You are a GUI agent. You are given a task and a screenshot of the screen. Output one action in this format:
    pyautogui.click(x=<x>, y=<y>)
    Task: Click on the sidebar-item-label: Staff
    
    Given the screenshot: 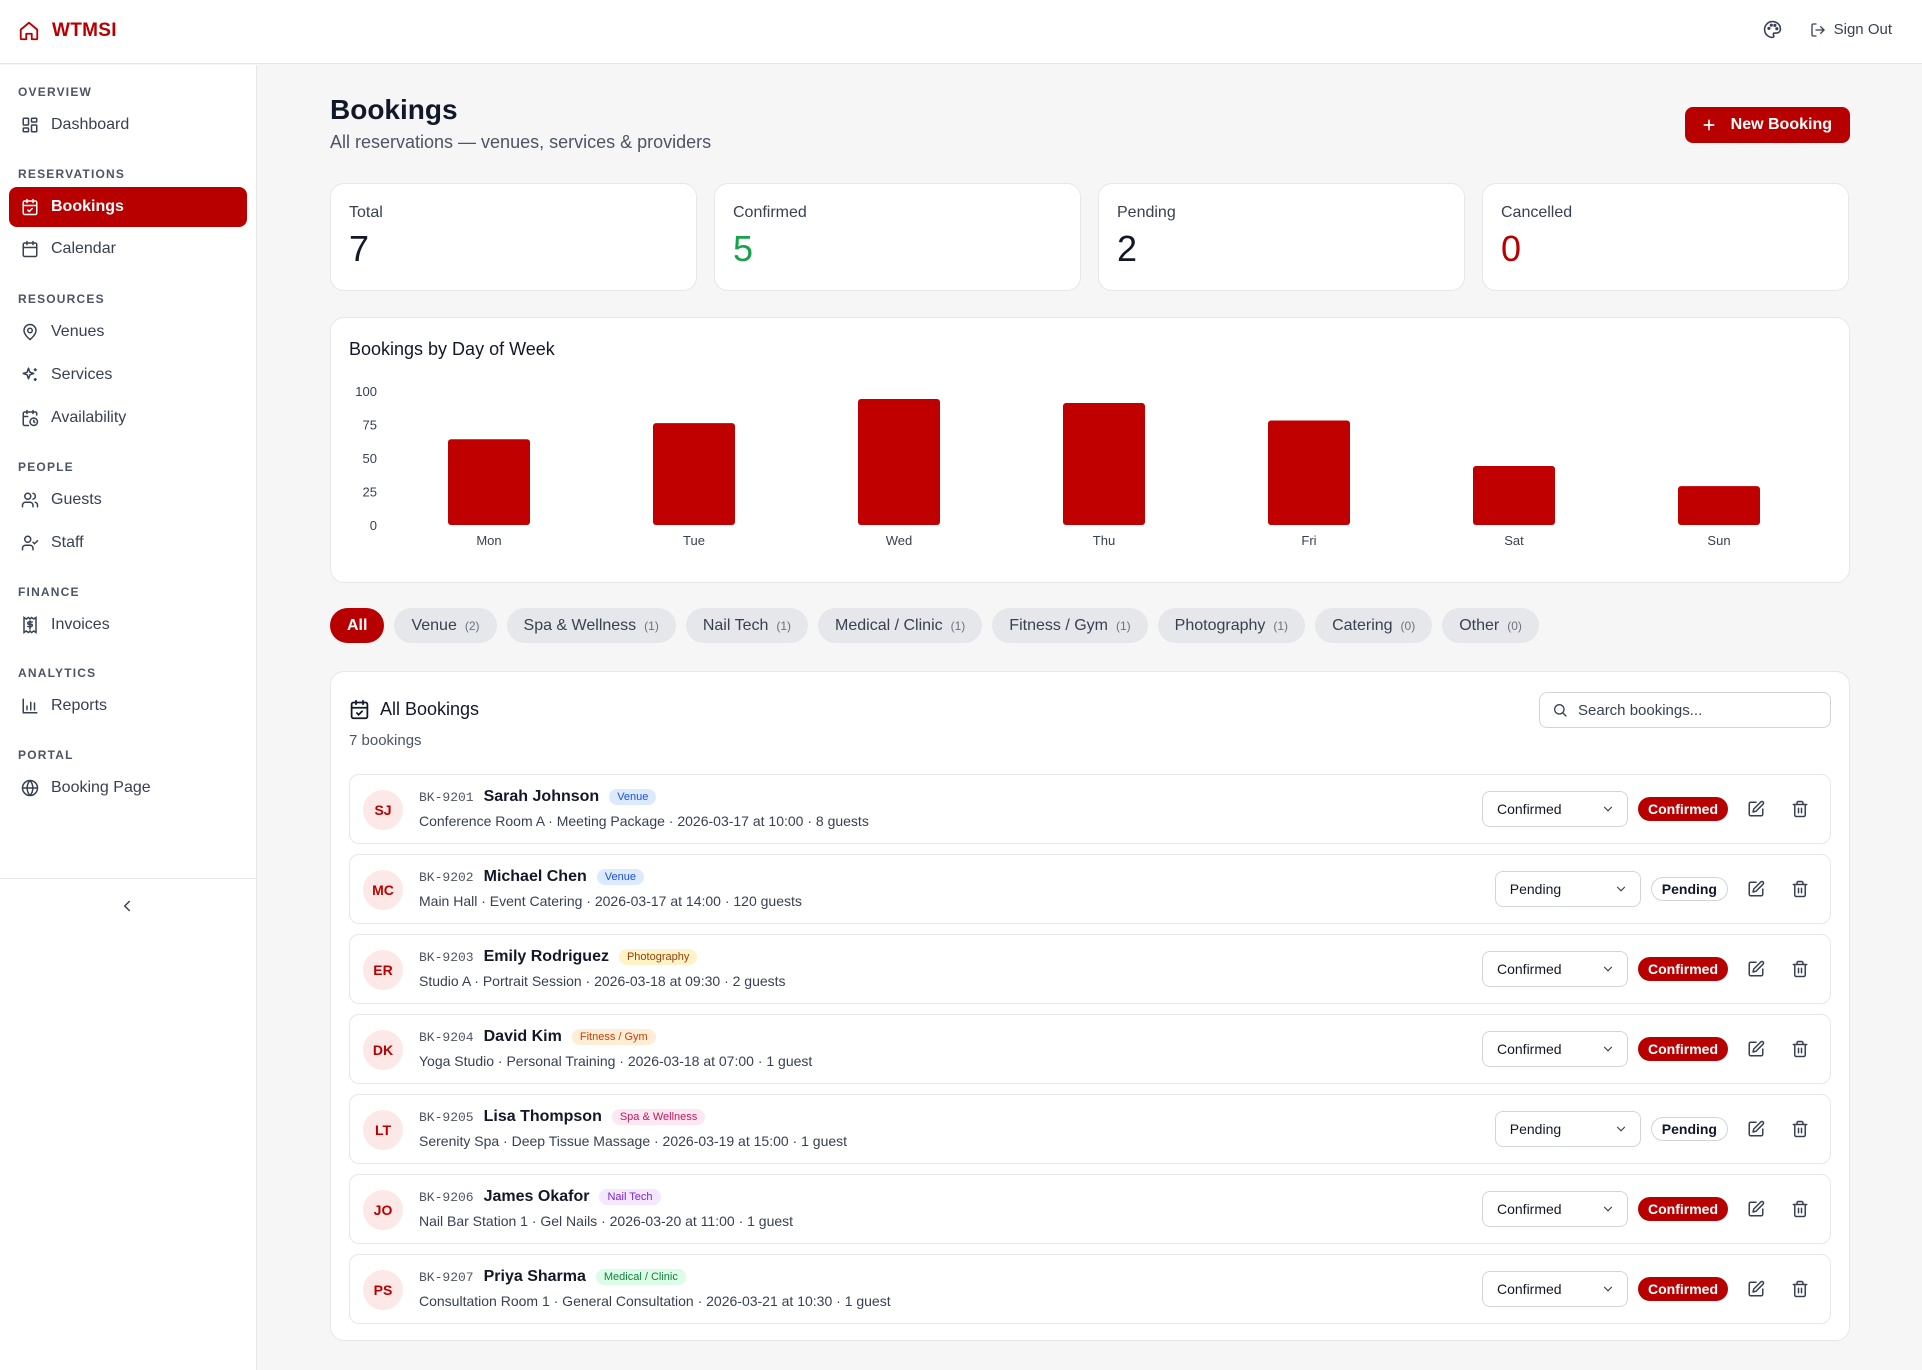 What is the action you would take?
    pyautogui.click(x=67, y=542)
    